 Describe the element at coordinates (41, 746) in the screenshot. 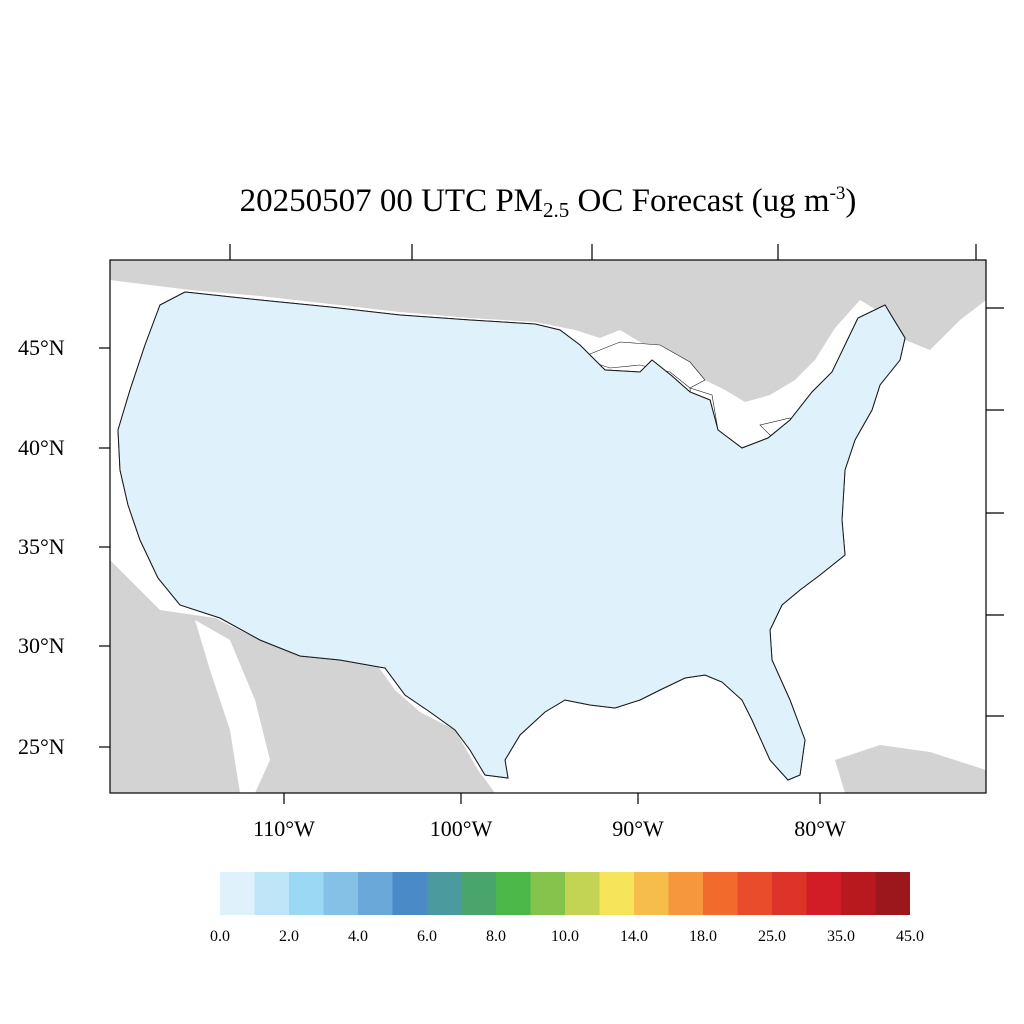

I see `lat-label-25: 25°N` at that location.